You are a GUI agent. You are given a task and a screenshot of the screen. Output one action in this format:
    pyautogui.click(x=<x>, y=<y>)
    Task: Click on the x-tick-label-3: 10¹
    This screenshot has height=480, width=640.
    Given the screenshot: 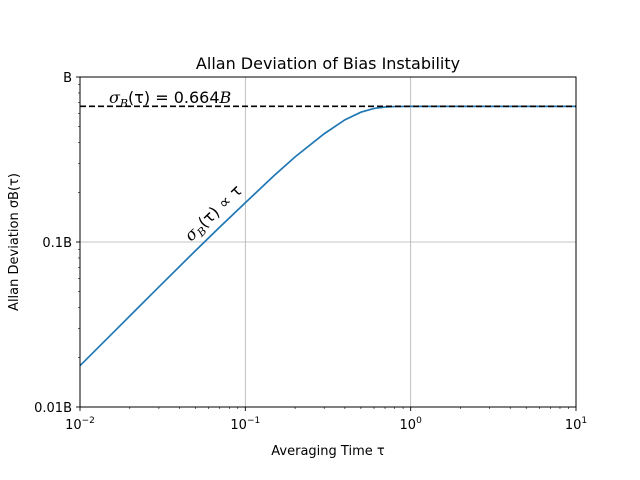 What is the action you would take?
    pyautogui.click(x=576, y=424)
    